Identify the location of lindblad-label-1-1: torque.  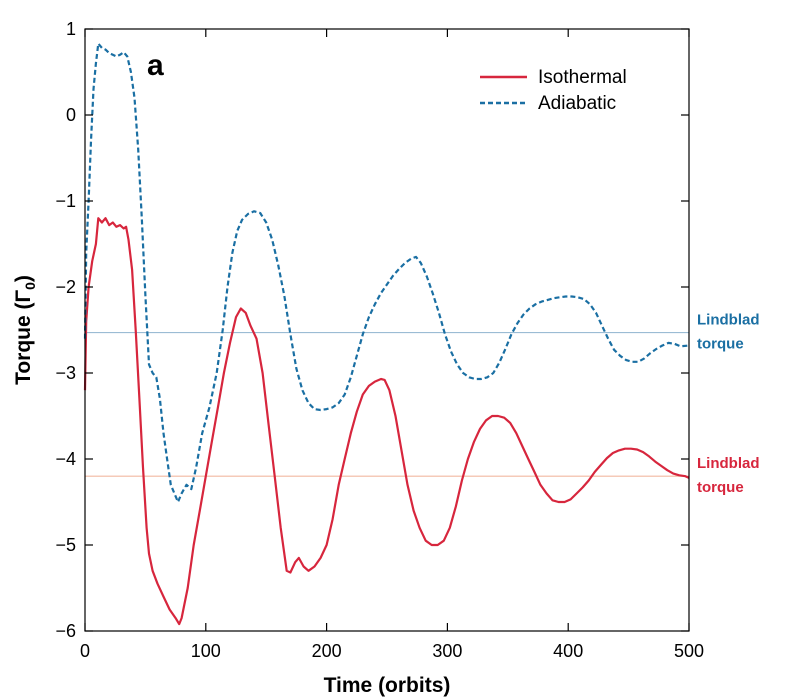
(720, 487).